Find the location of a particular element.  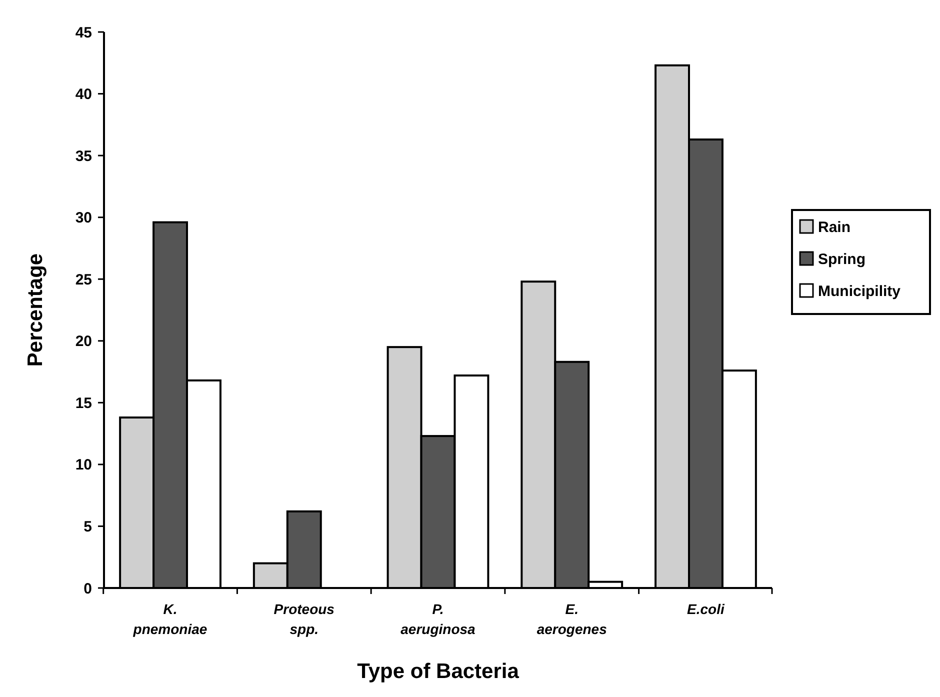

y-tick-label: 40 is located at coordinates (83, 95).